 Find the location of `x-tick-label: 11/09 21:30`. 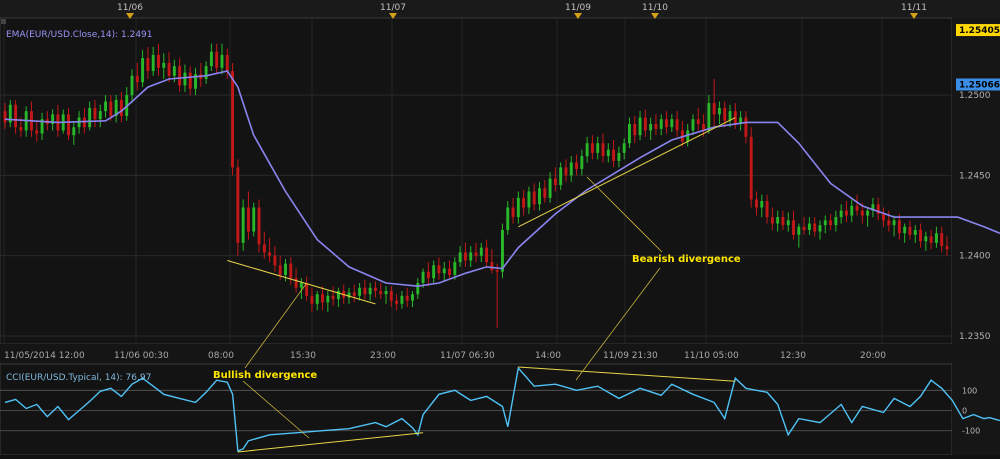

x-tick-label: 11/09 21:30 is located at coordinates (630, 356).